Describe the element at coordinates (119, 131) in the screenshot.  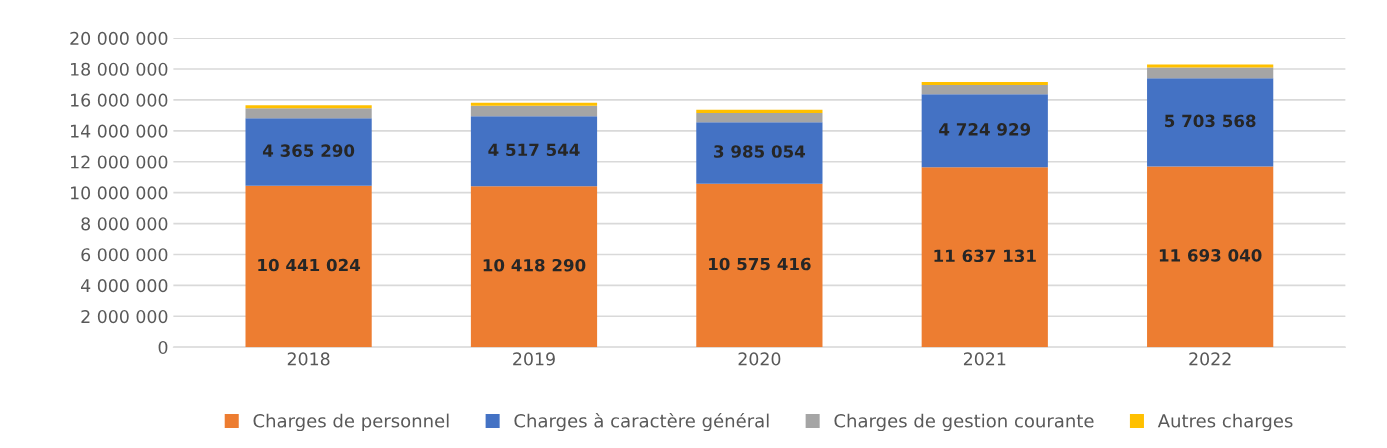
I see `y-tick-label: 14 000 000` at that location.